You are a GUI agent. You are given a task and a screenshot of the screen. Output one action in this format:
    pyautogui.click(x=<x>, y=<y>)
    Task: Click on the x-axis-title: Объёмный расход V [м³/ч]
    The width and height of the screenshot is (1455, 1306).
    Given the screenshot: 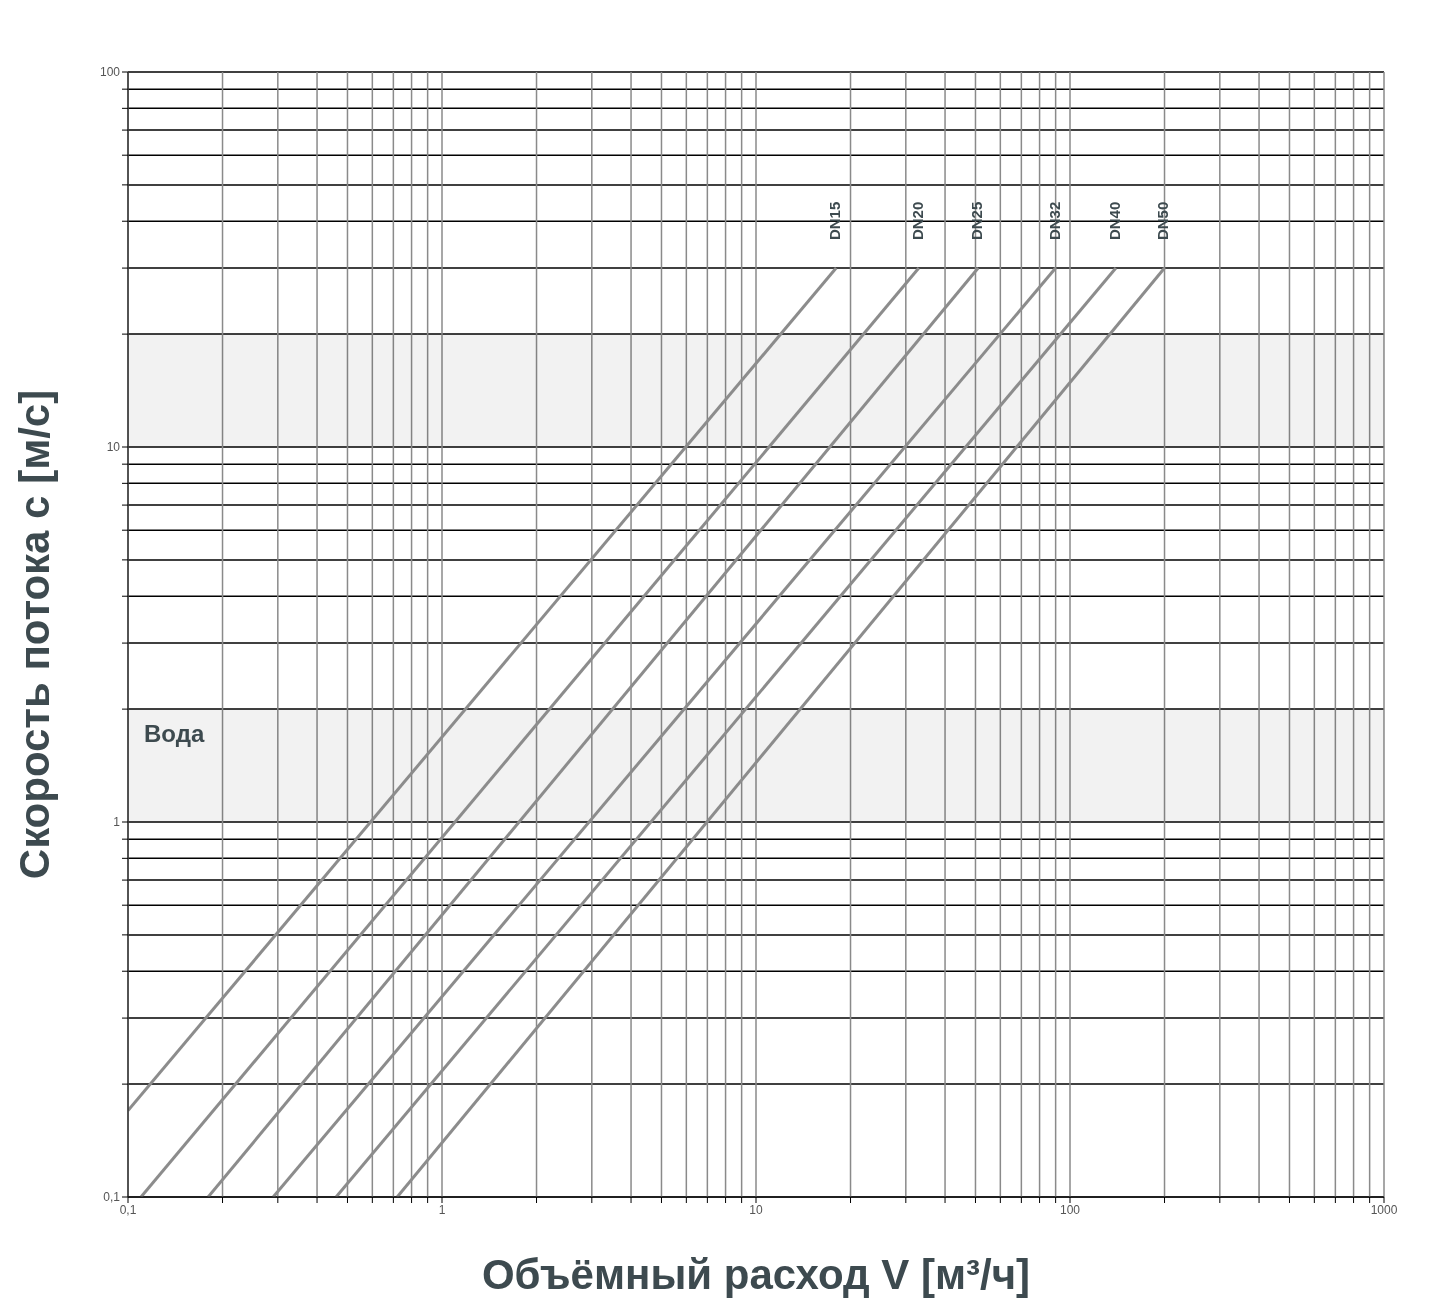 What is the action you would take?
    pyautogui.click(x=756, y=1274)
    